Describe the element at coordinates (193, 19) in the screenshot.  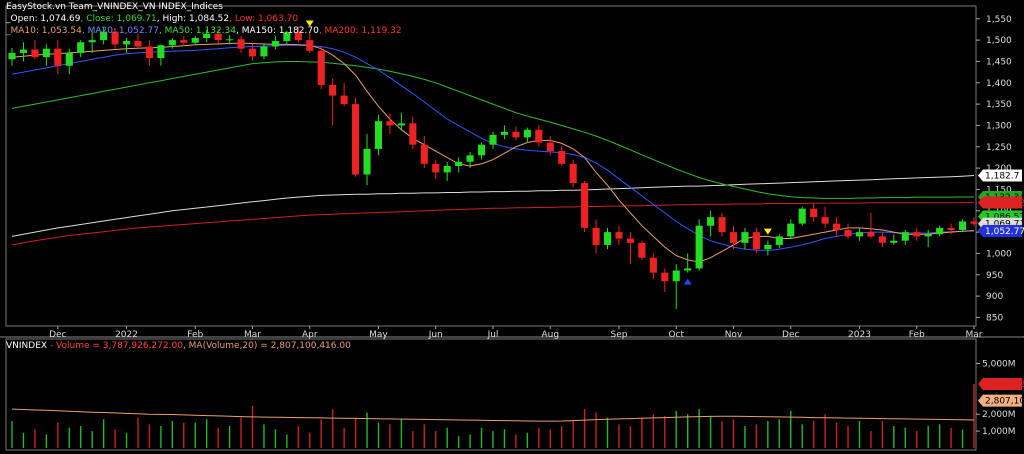
I see `ohlc-item: , High: 1,084.52` at that location.